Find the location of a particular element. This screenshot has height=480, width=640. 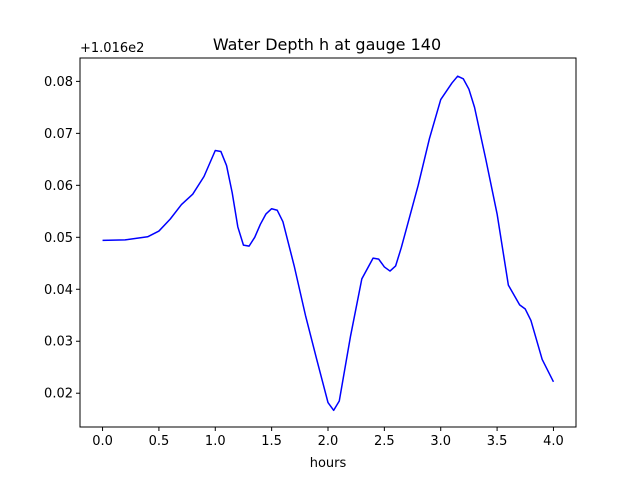

x-tick-label: 2.5 is located at coordinates (384, 441).